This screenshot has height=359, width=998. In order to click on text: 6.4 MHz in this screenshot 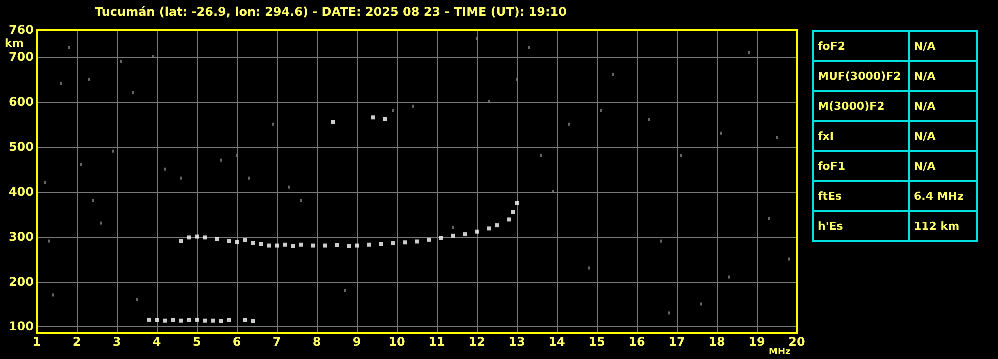, I will do `click(939, 196)`.